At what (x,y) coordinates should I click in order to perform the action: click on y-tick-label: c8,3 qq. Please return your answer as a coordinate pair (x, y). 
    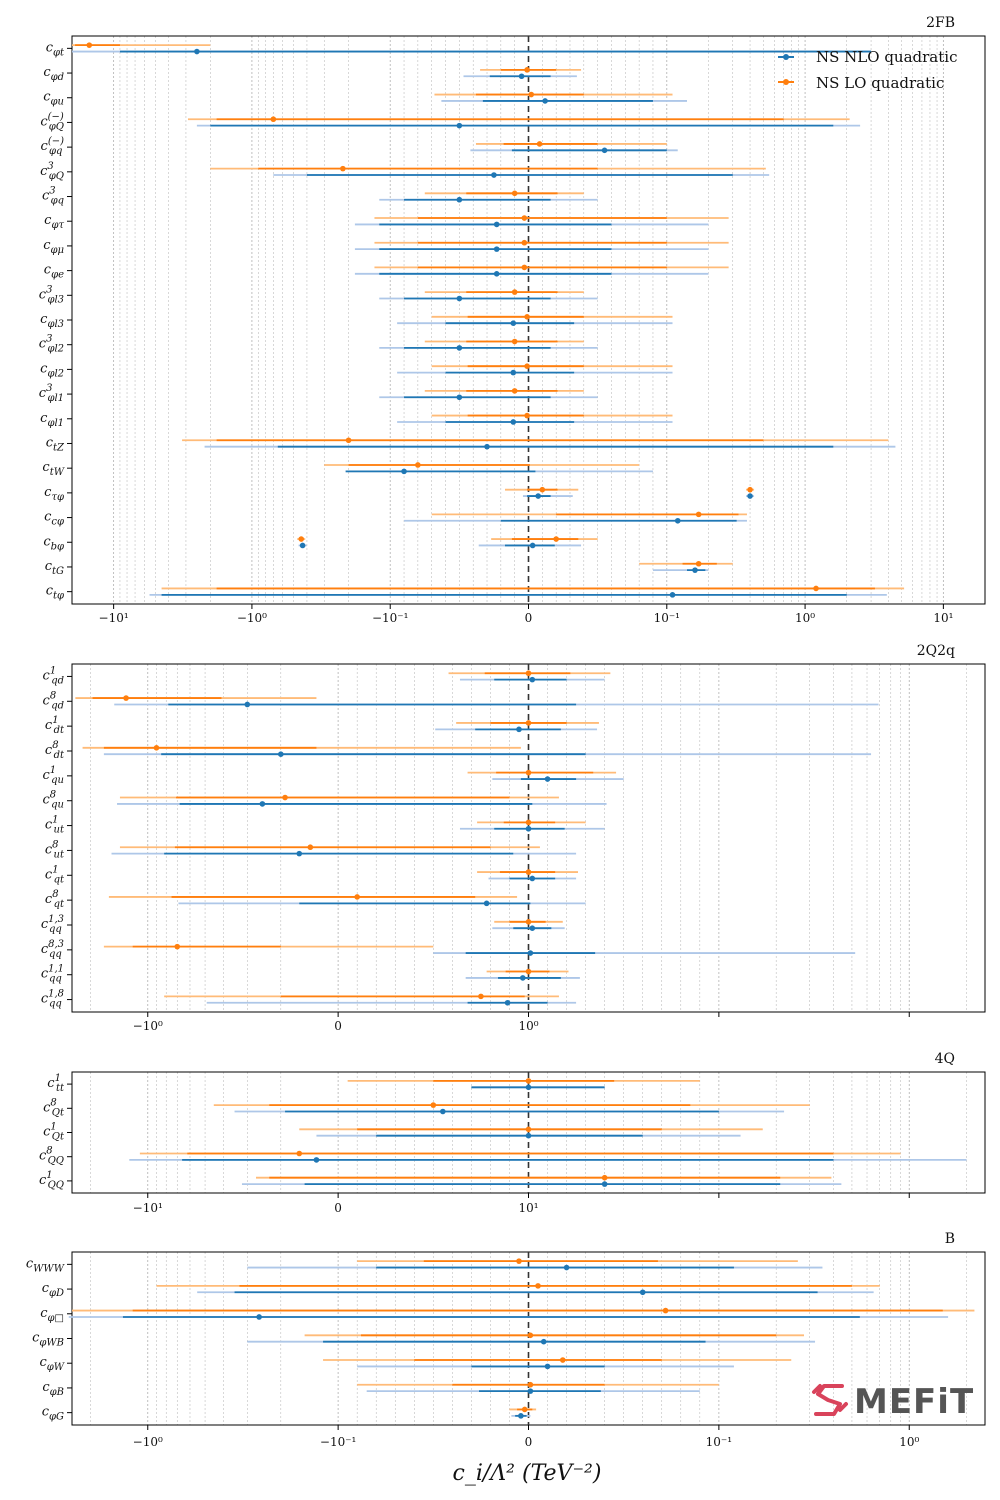
    Looking at the image, I should click on (52, 949).